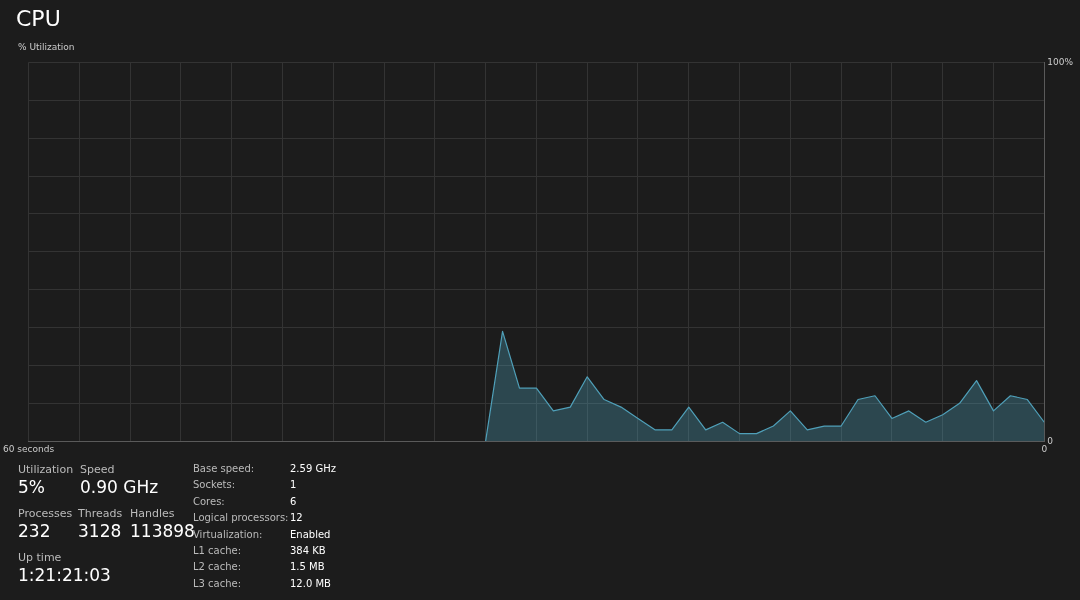 The width and height of the screenshot is (1080, 600). I want to click on text: Virtualization:, so click(228, 534).